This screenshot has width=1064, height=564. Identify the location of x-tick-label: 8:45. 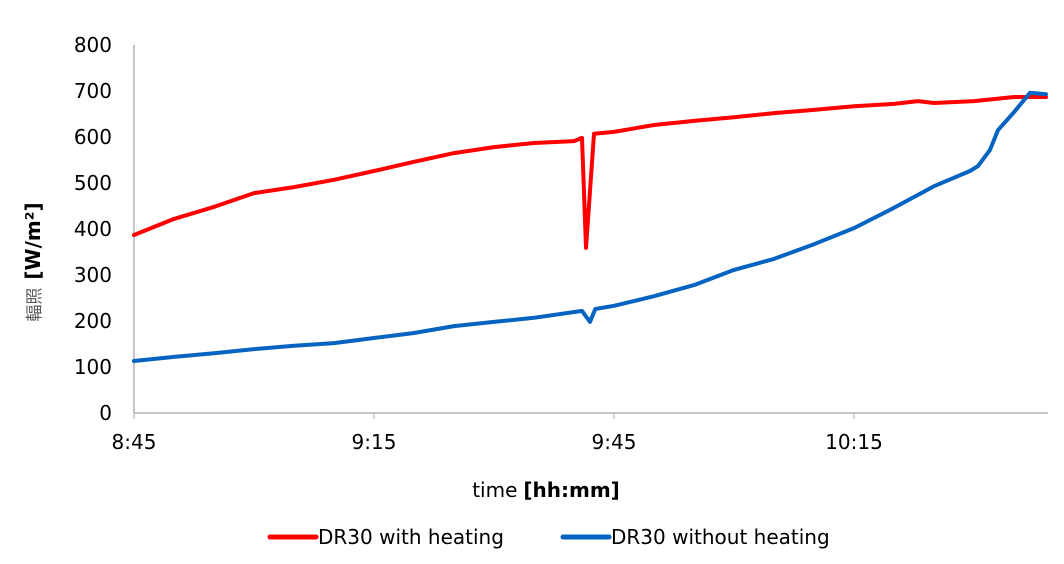
(134, 442).